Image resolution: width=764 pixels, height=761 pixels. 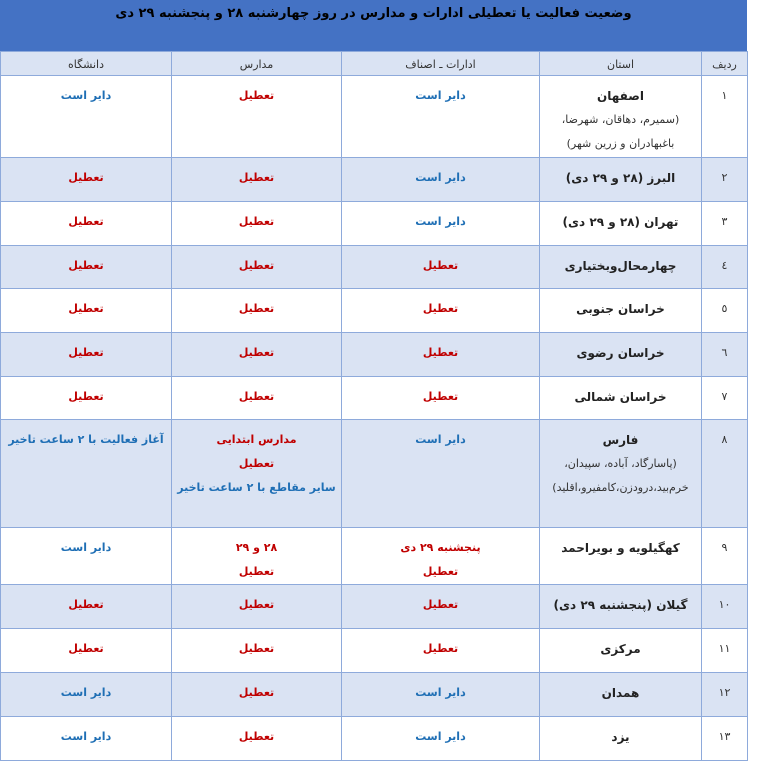 I want to click on table-header-row: ردیف استان ادارات ـ اصناف مدارس دانشگاه, so click(x=374, y=63).